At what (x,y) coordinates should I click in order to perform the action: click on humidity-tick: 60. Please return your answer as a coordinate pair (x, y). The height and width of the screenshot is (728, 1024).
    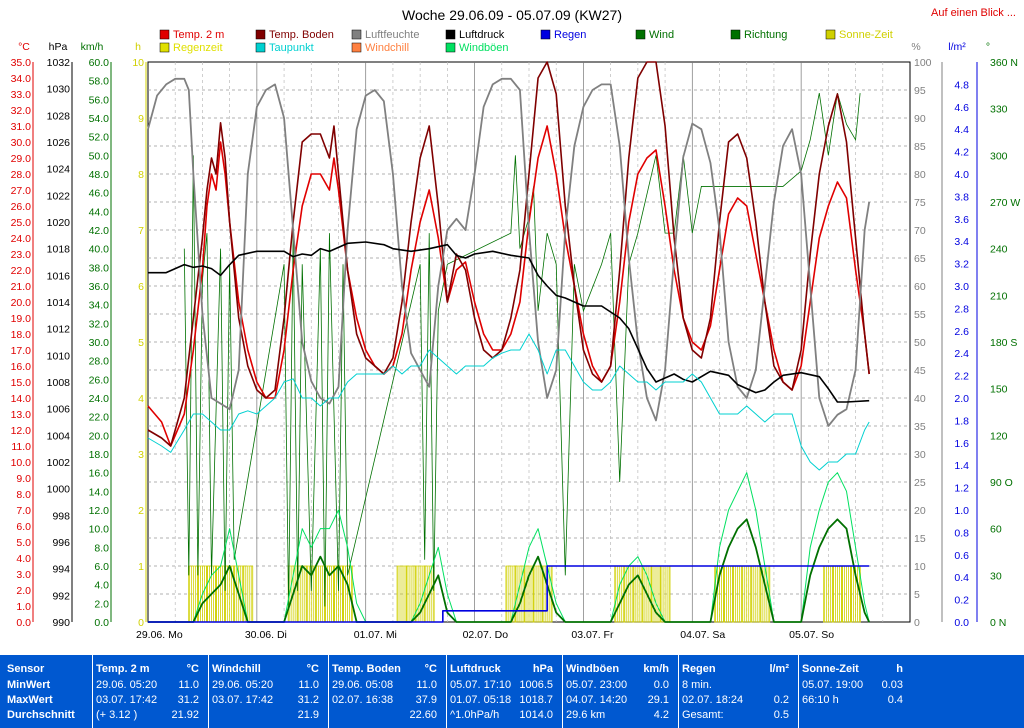
    Looking at the image, I should click on (920, 287).